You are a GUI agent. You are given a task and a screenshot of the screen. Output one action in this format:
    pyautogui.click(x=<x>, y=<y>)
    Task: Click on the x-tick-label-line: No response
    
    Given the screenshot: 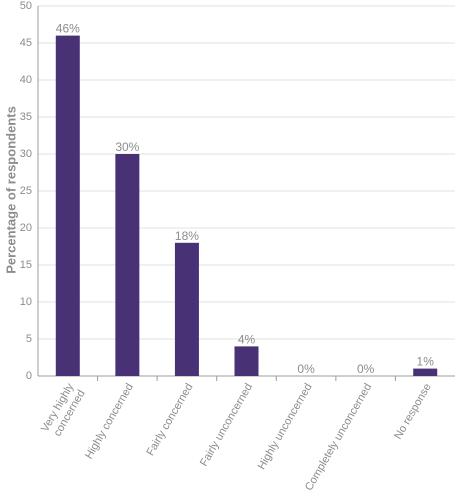 What is the action you would take?
    pyautogui.click(x=413, y=412)
    